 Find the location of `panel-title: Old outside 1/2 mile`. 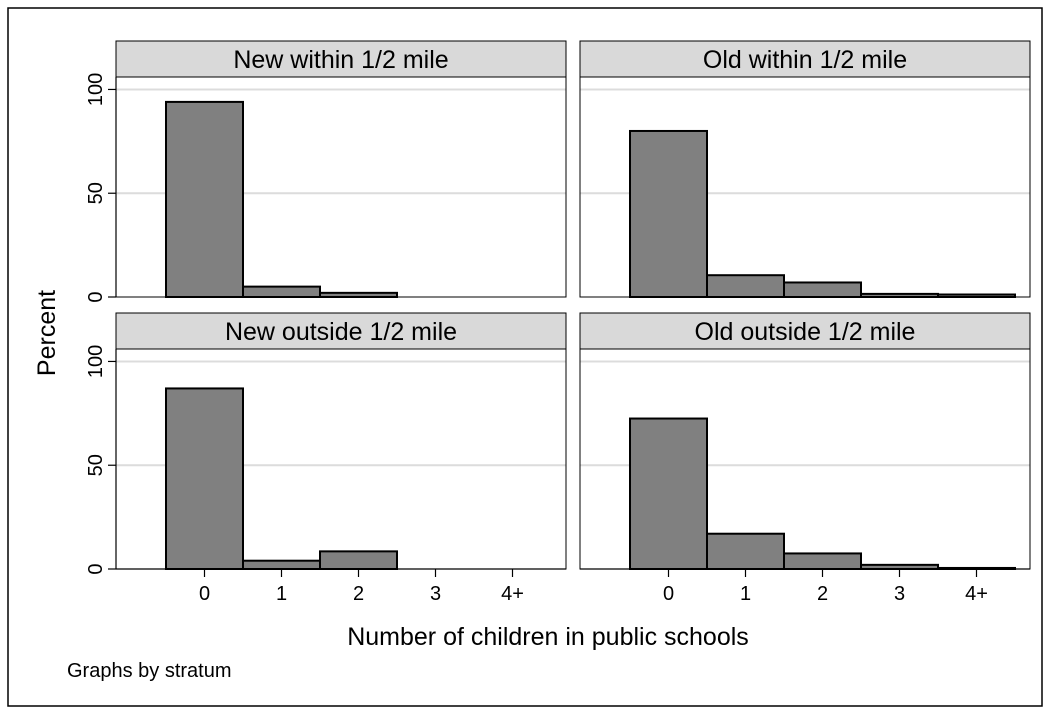

panel-title: Old outside 1/2 mile is located at coordinates (805, 332).